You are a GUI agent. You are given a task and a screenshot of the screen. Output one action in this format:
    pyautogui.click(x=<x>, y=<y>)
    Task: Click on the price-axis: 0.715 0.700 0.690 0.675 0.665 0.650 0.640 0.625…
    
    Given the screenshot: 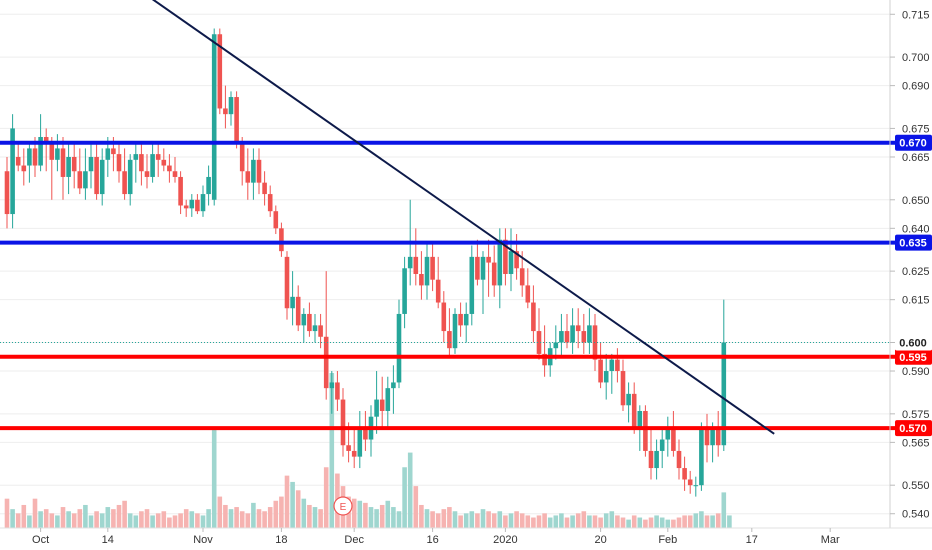 What is the action you would take?
    pyautogui.click(x=910, y=265)
    